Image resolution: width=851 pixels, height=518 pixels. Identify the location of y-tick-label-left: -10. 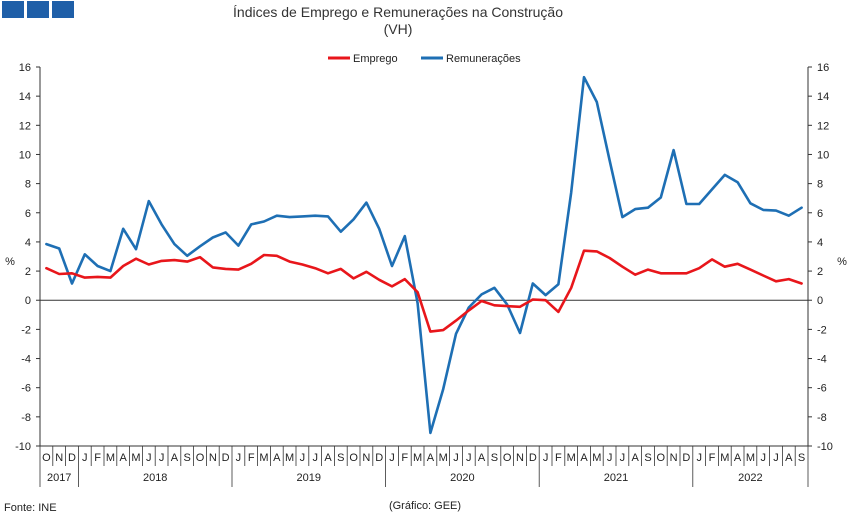
(23, 447).